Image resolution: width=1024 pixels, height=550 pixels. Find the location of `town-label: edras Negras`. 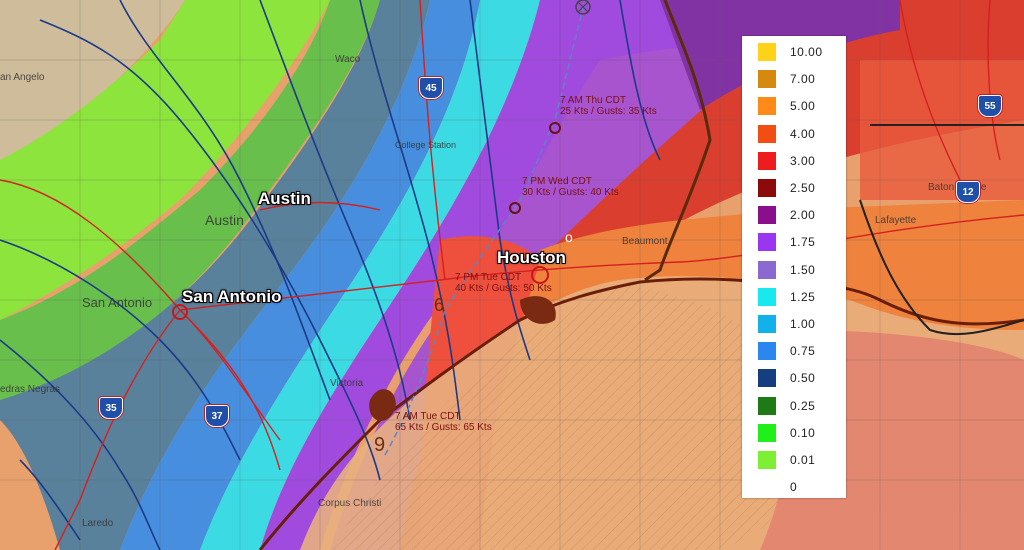

town-label: edras Negras is located at coordinates (30, 389).